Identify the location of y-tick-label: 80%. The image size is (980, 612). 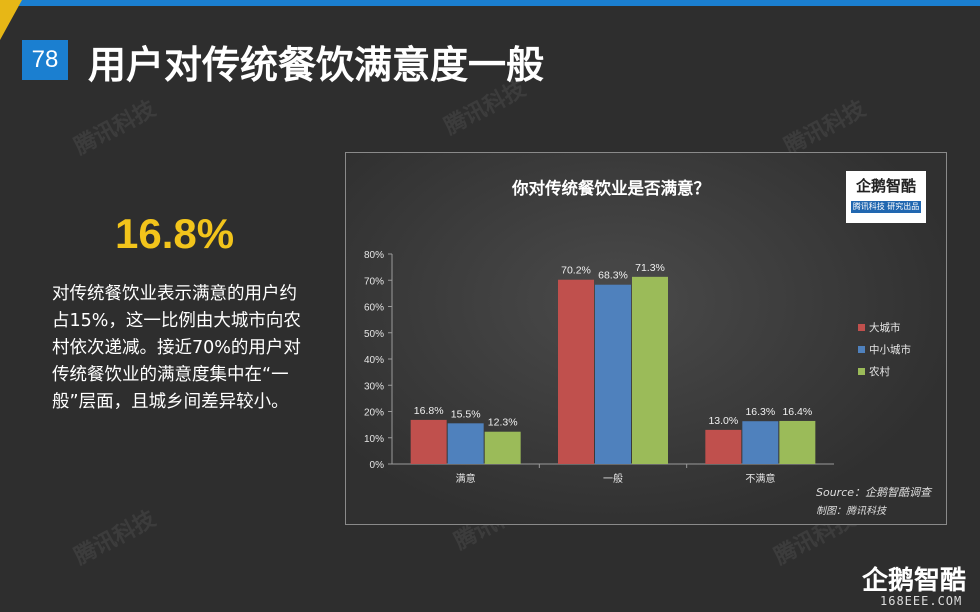
(374, 255).